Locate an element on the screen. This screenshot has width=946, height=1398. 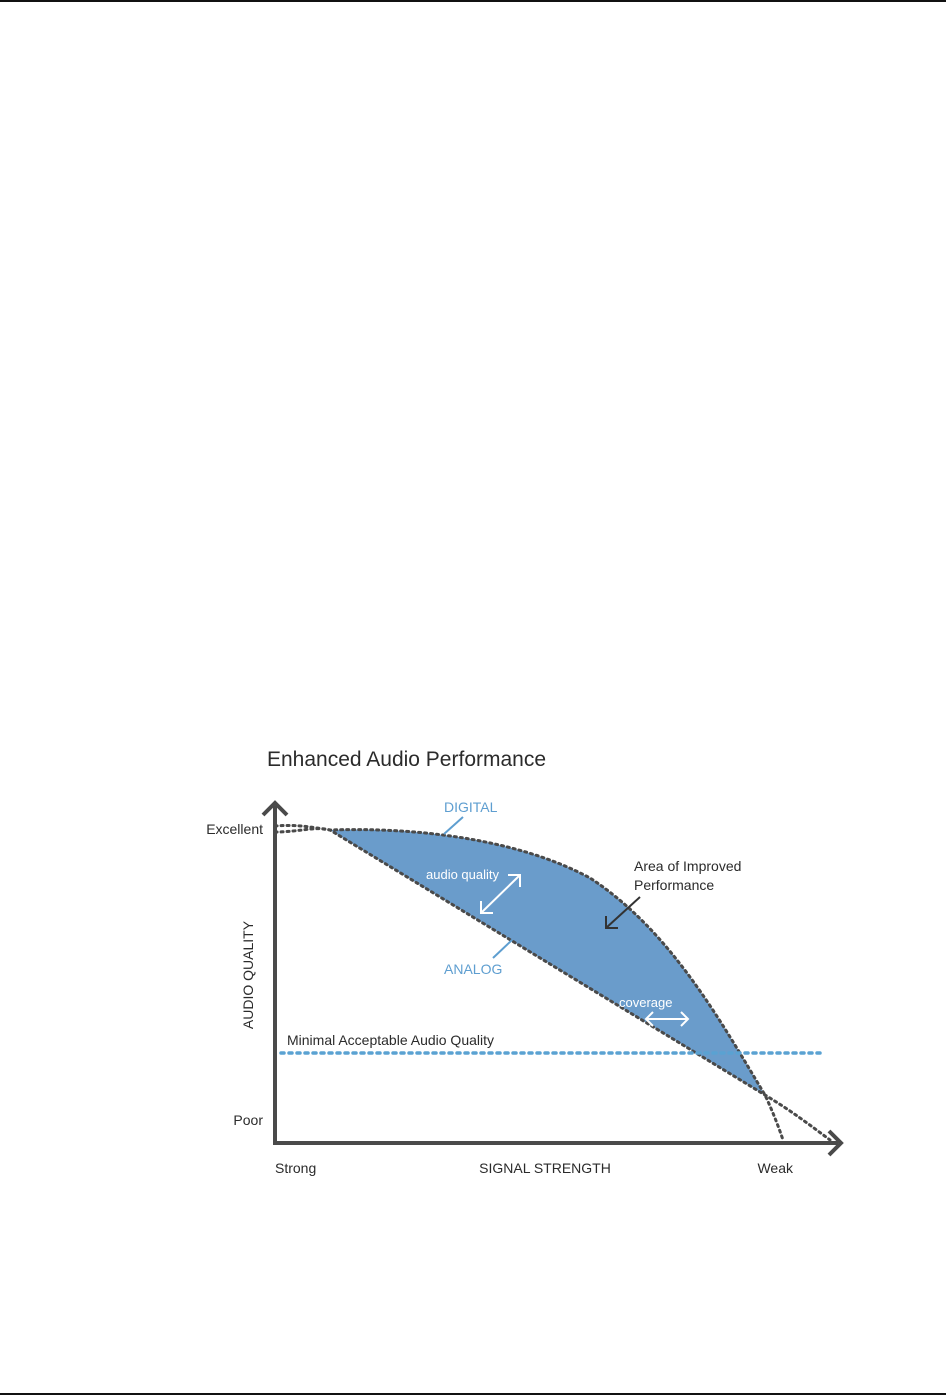
top-rule is located at coordinates (473, 1).